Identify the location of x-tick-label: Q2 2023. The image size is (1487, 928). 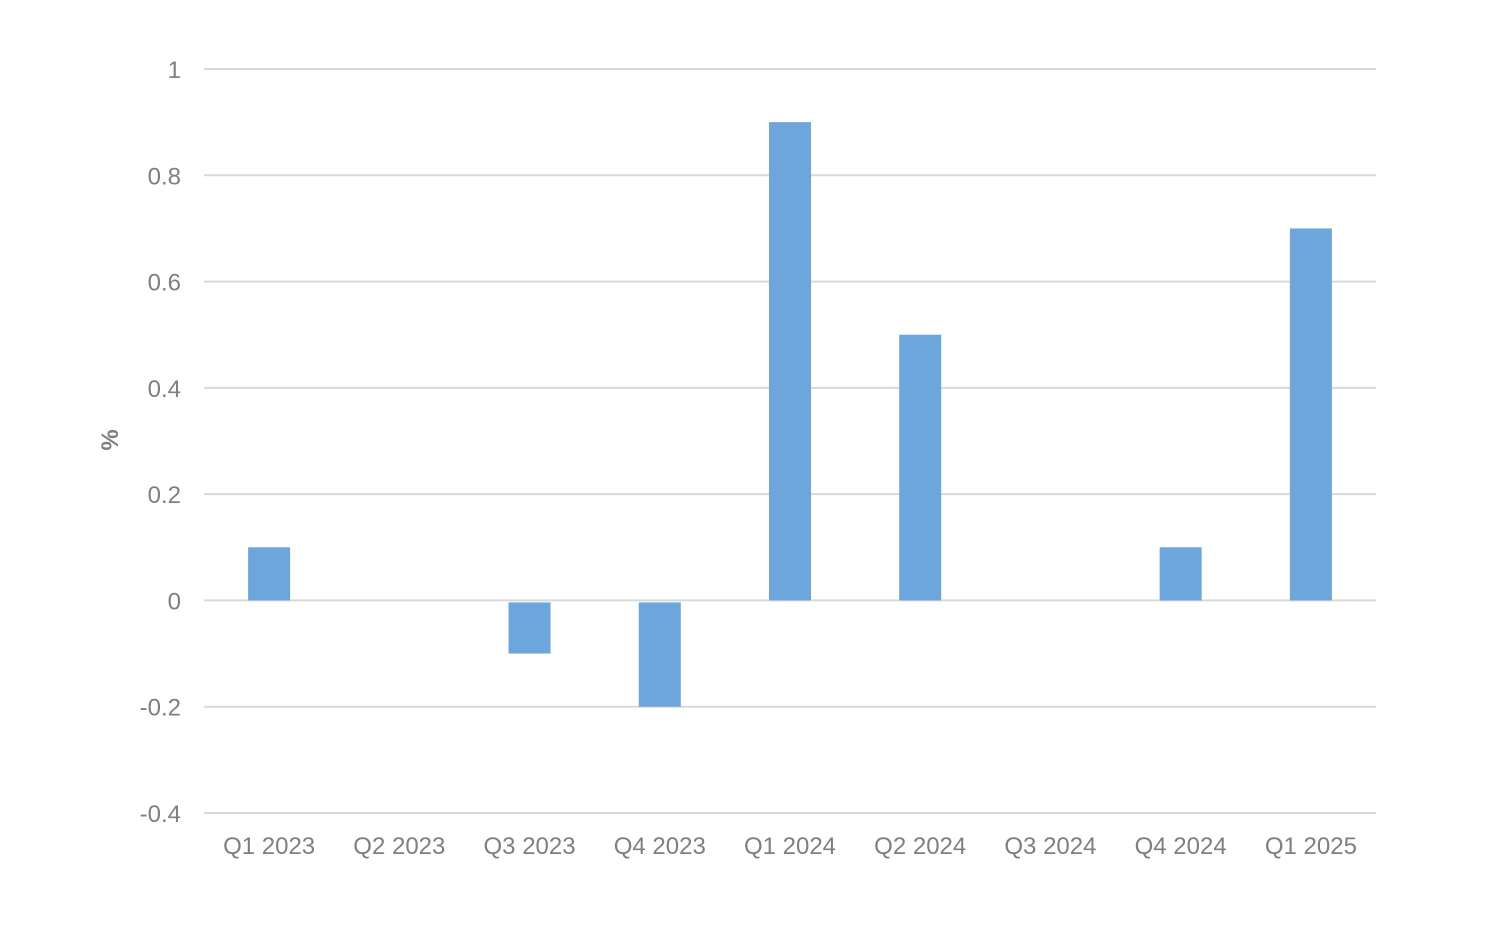
(399, 846).